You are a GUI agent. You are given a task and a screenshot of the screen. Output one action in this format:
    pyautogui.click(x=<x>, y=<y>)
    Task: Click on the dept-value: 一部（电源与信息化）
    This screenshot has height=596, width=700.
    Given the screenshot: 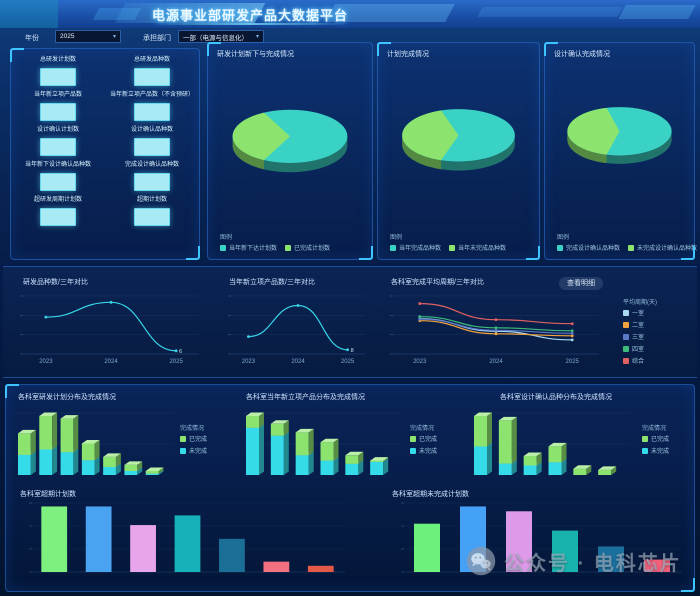 What is the action you would take?
    pyautogui.click(x=215, y=38)
    